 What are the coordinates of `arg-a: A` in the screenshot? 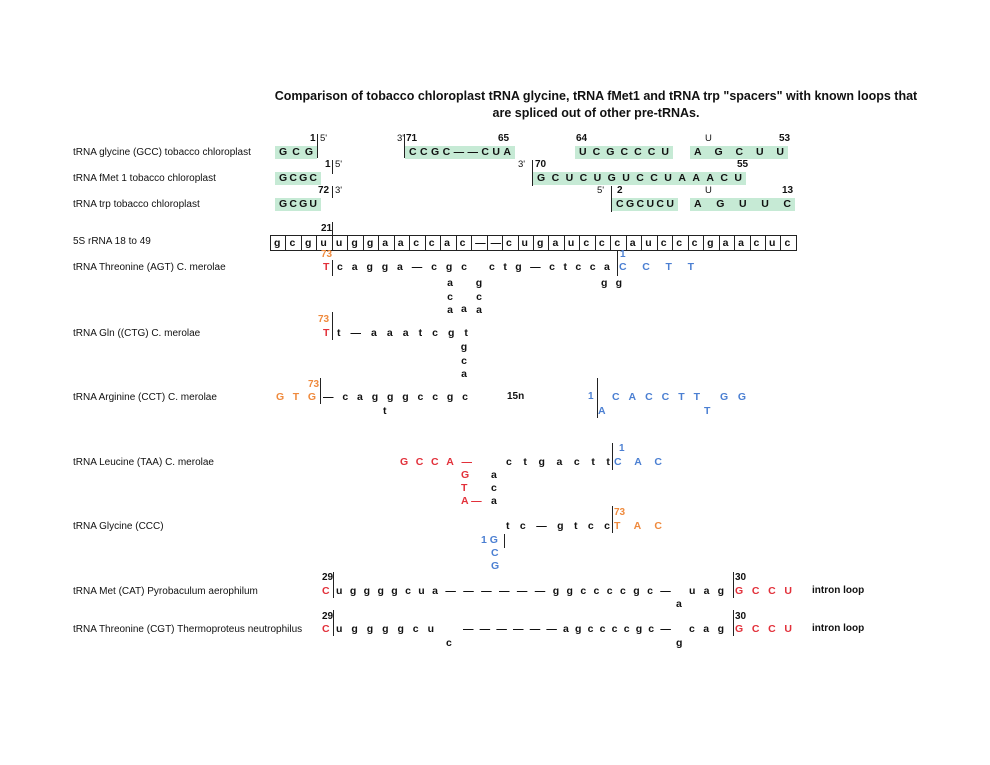 It's located at (602, 411).